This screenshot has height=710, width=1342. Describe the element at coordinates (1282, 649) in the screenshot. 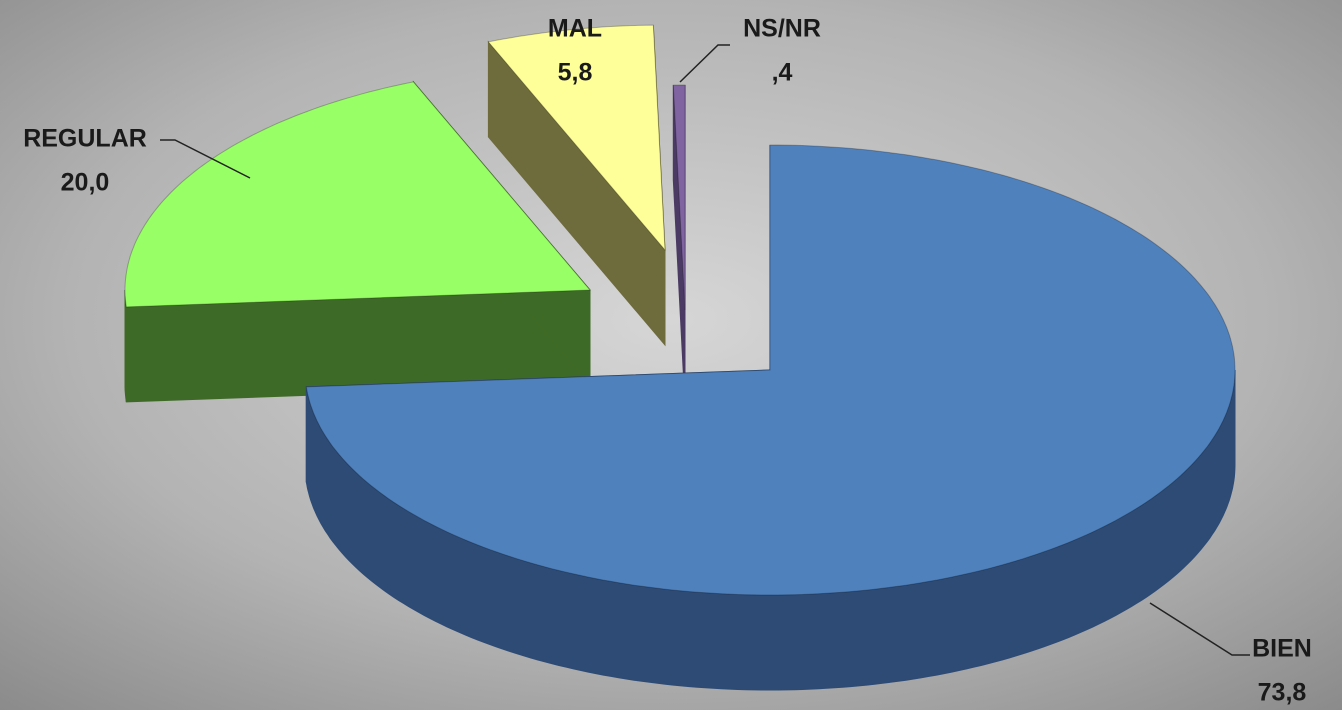

I see `slice-label: BIEN` at that location.